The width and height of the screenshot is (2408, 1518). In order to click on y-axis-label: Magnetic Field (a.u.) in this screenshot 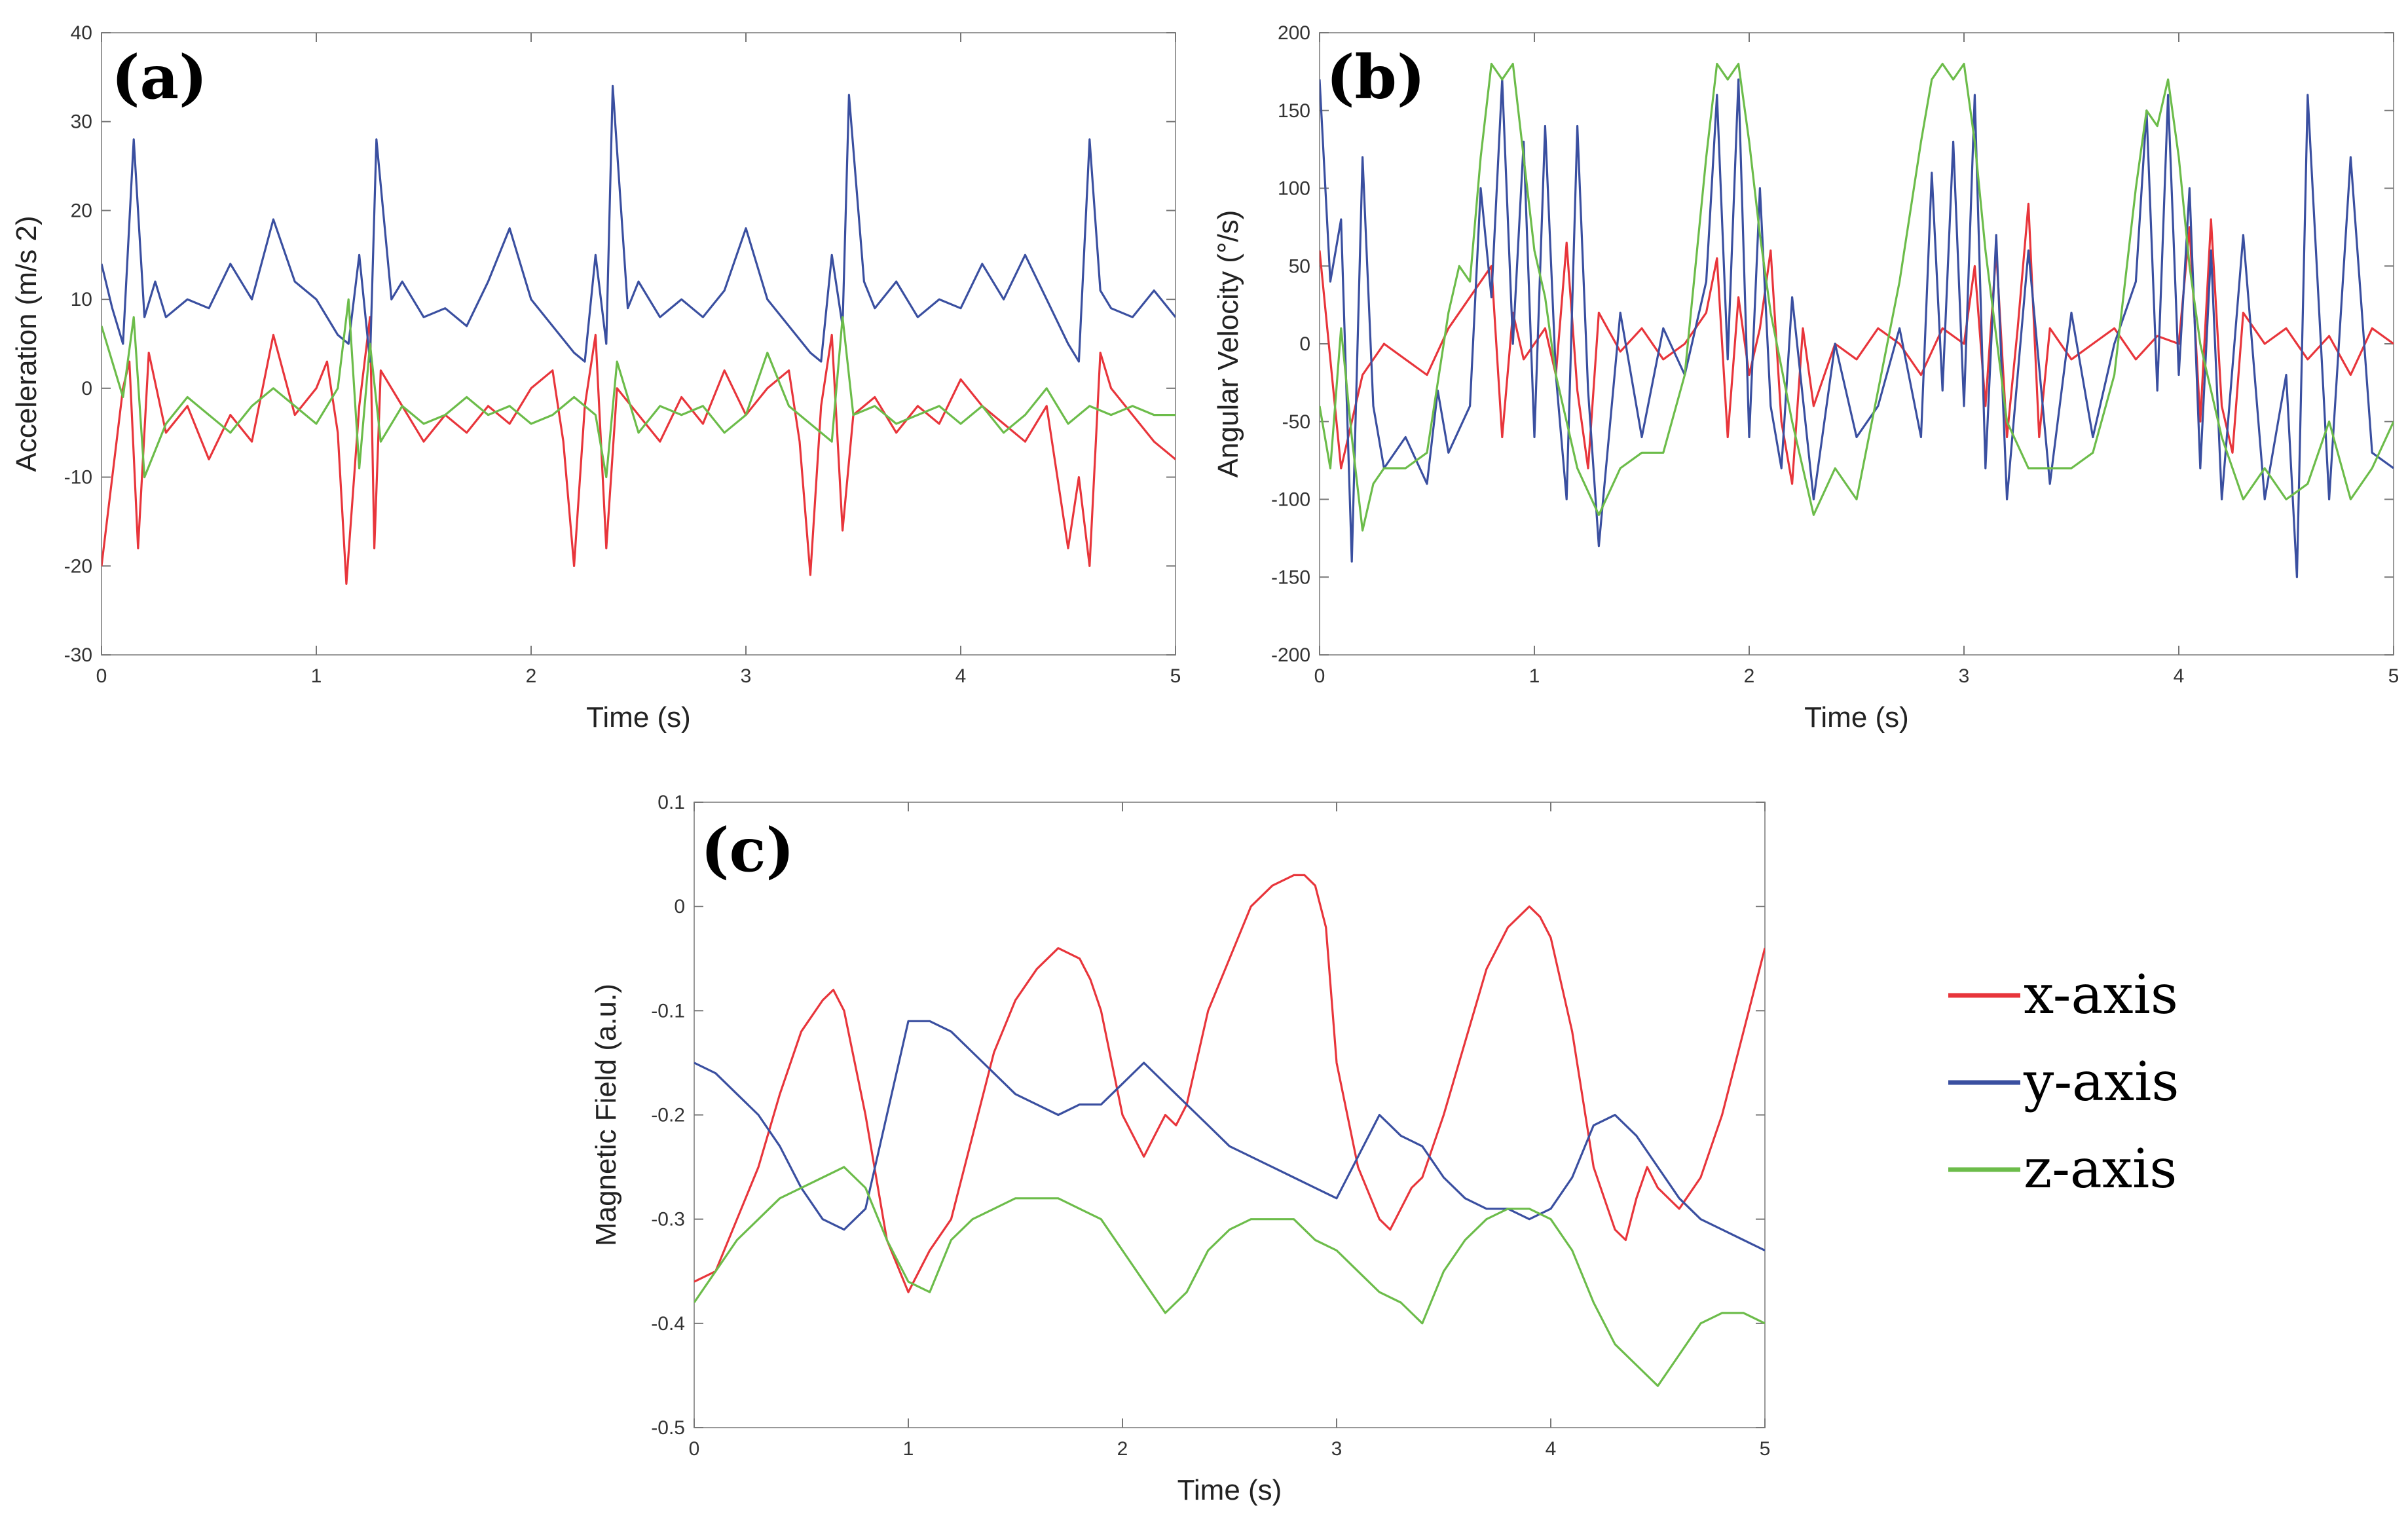, I will do `click(606, 1115)`.